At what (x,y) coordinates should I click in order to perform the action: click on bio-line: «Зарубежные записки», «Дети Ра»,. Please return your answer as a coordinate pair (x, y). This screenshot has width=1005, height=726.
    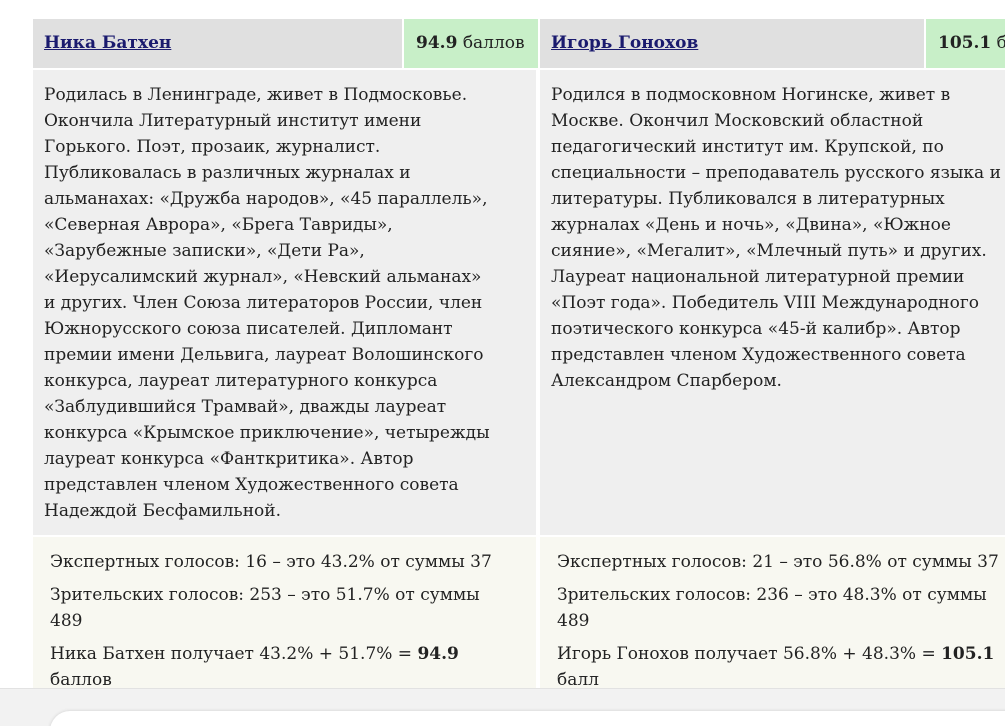
    Looking at the image, I should click on (204, 251).